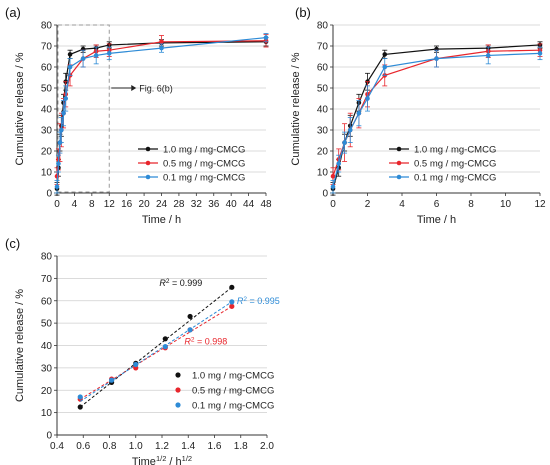 This screenshot has width=550, height=465. What do you see at coordinates (303, 12) in the screenshot?
I see `panel-label: (b)` at bounding box center [303, 12].